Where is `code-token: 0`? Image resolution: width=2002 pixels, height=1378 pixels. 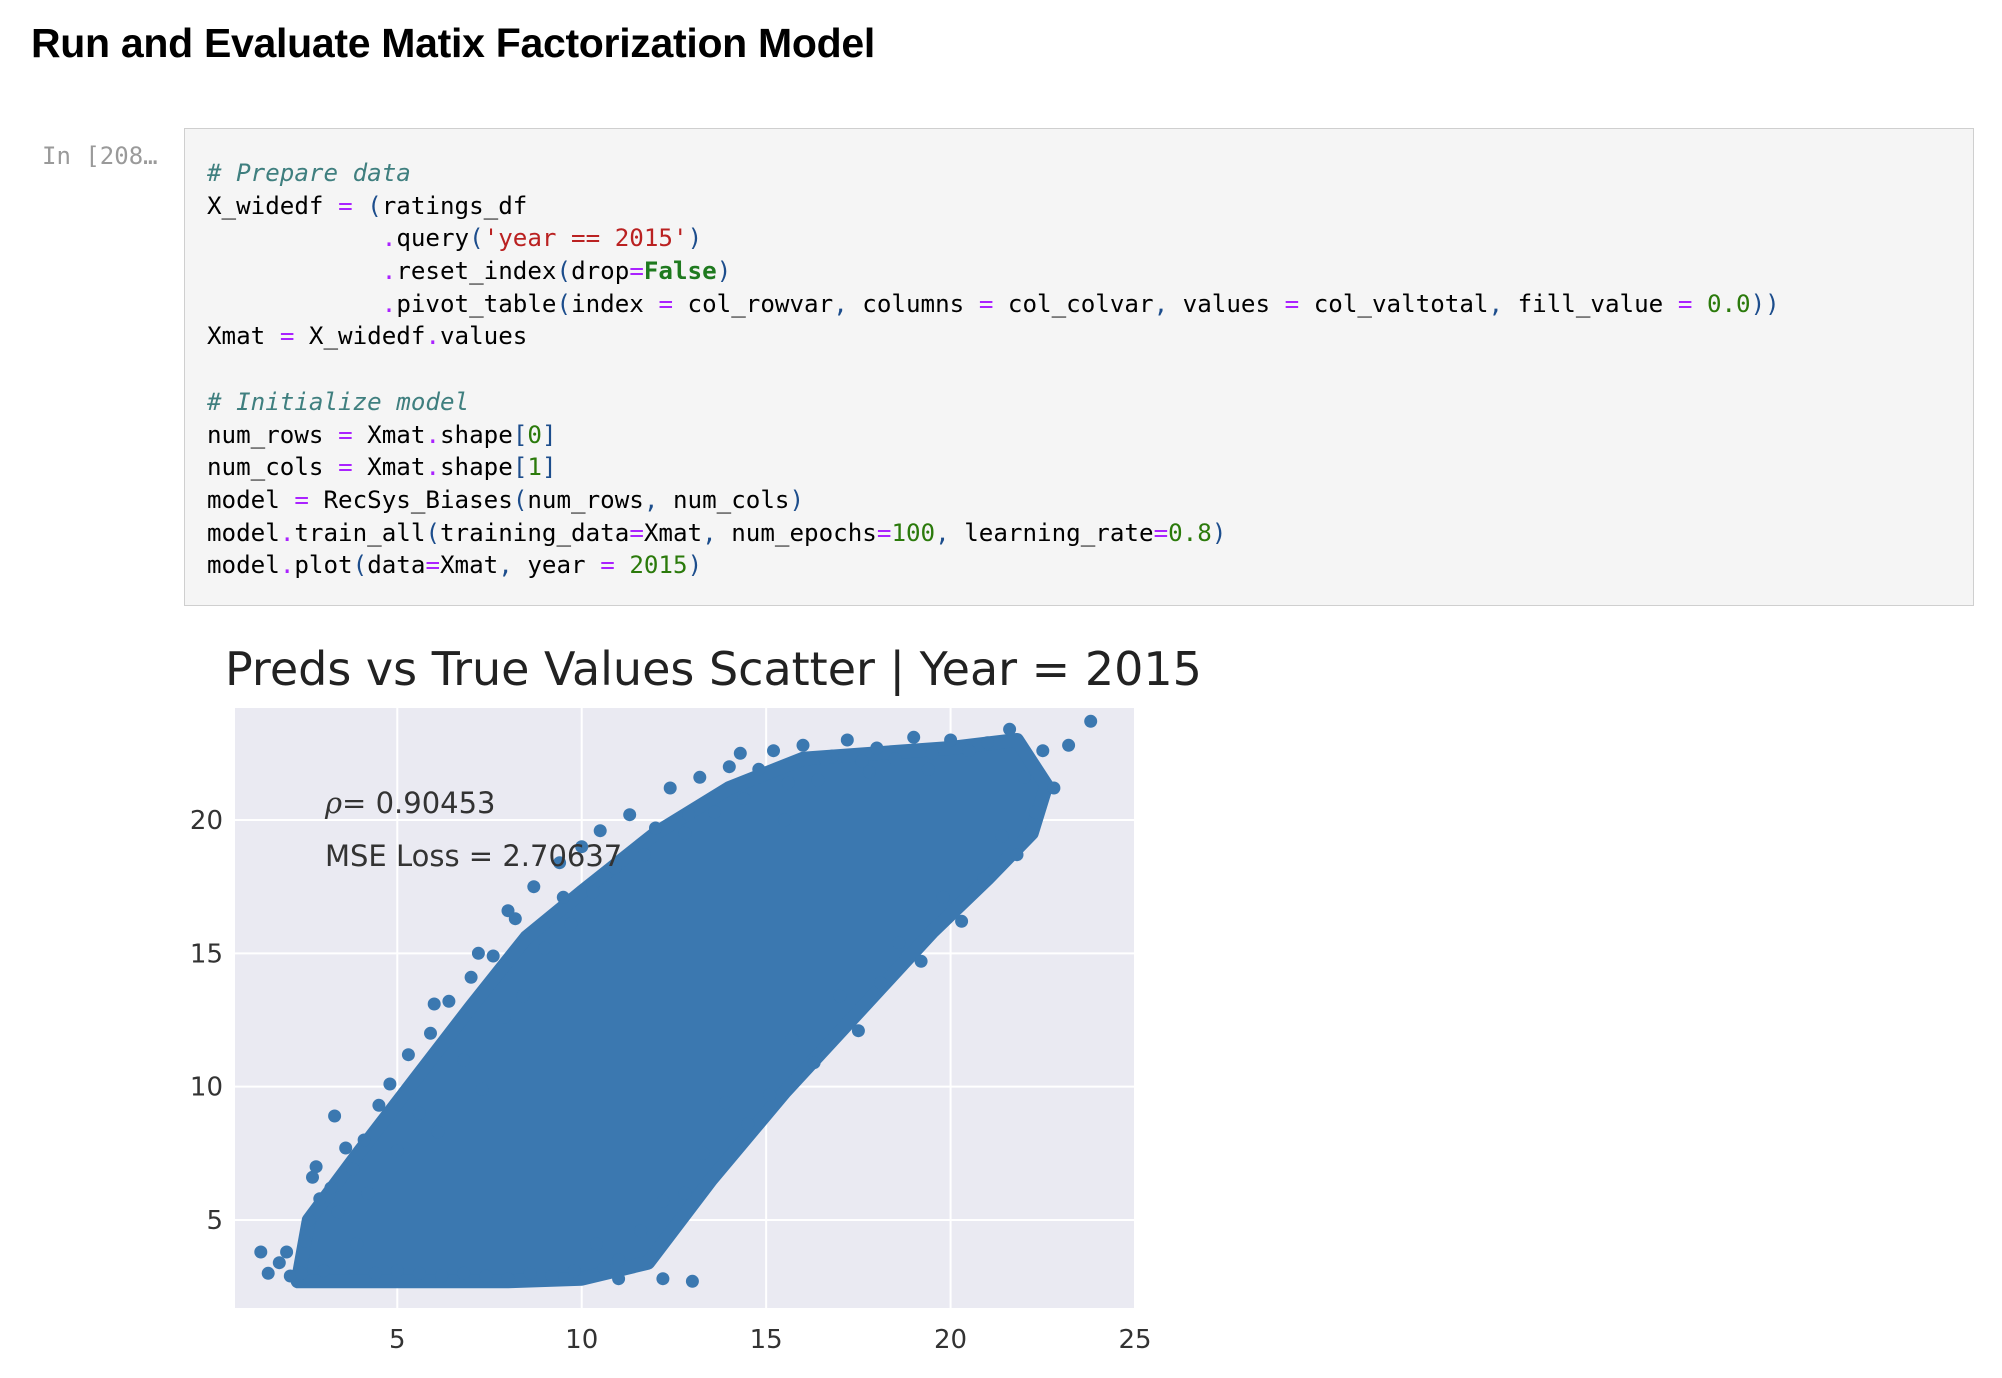
code-token: 0 is located at coordinates (534, 434).